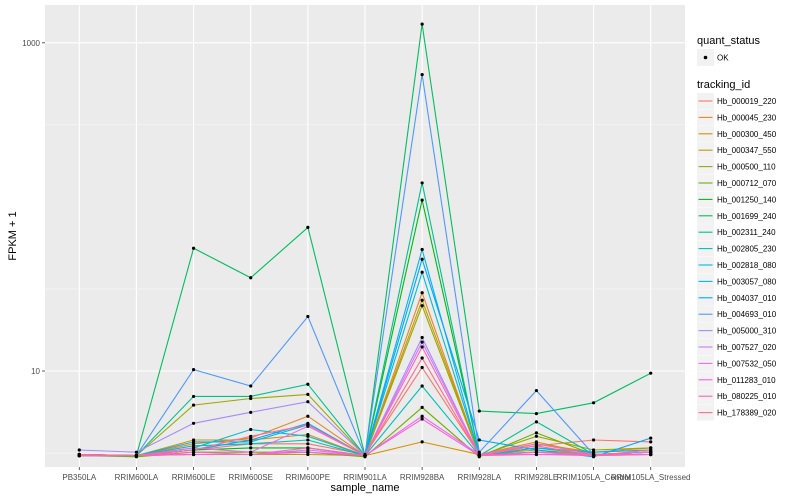 The width and height of the screenshot is (800, 500). I want to click on legend-label: Hb_080225_010, so click(747, 396).